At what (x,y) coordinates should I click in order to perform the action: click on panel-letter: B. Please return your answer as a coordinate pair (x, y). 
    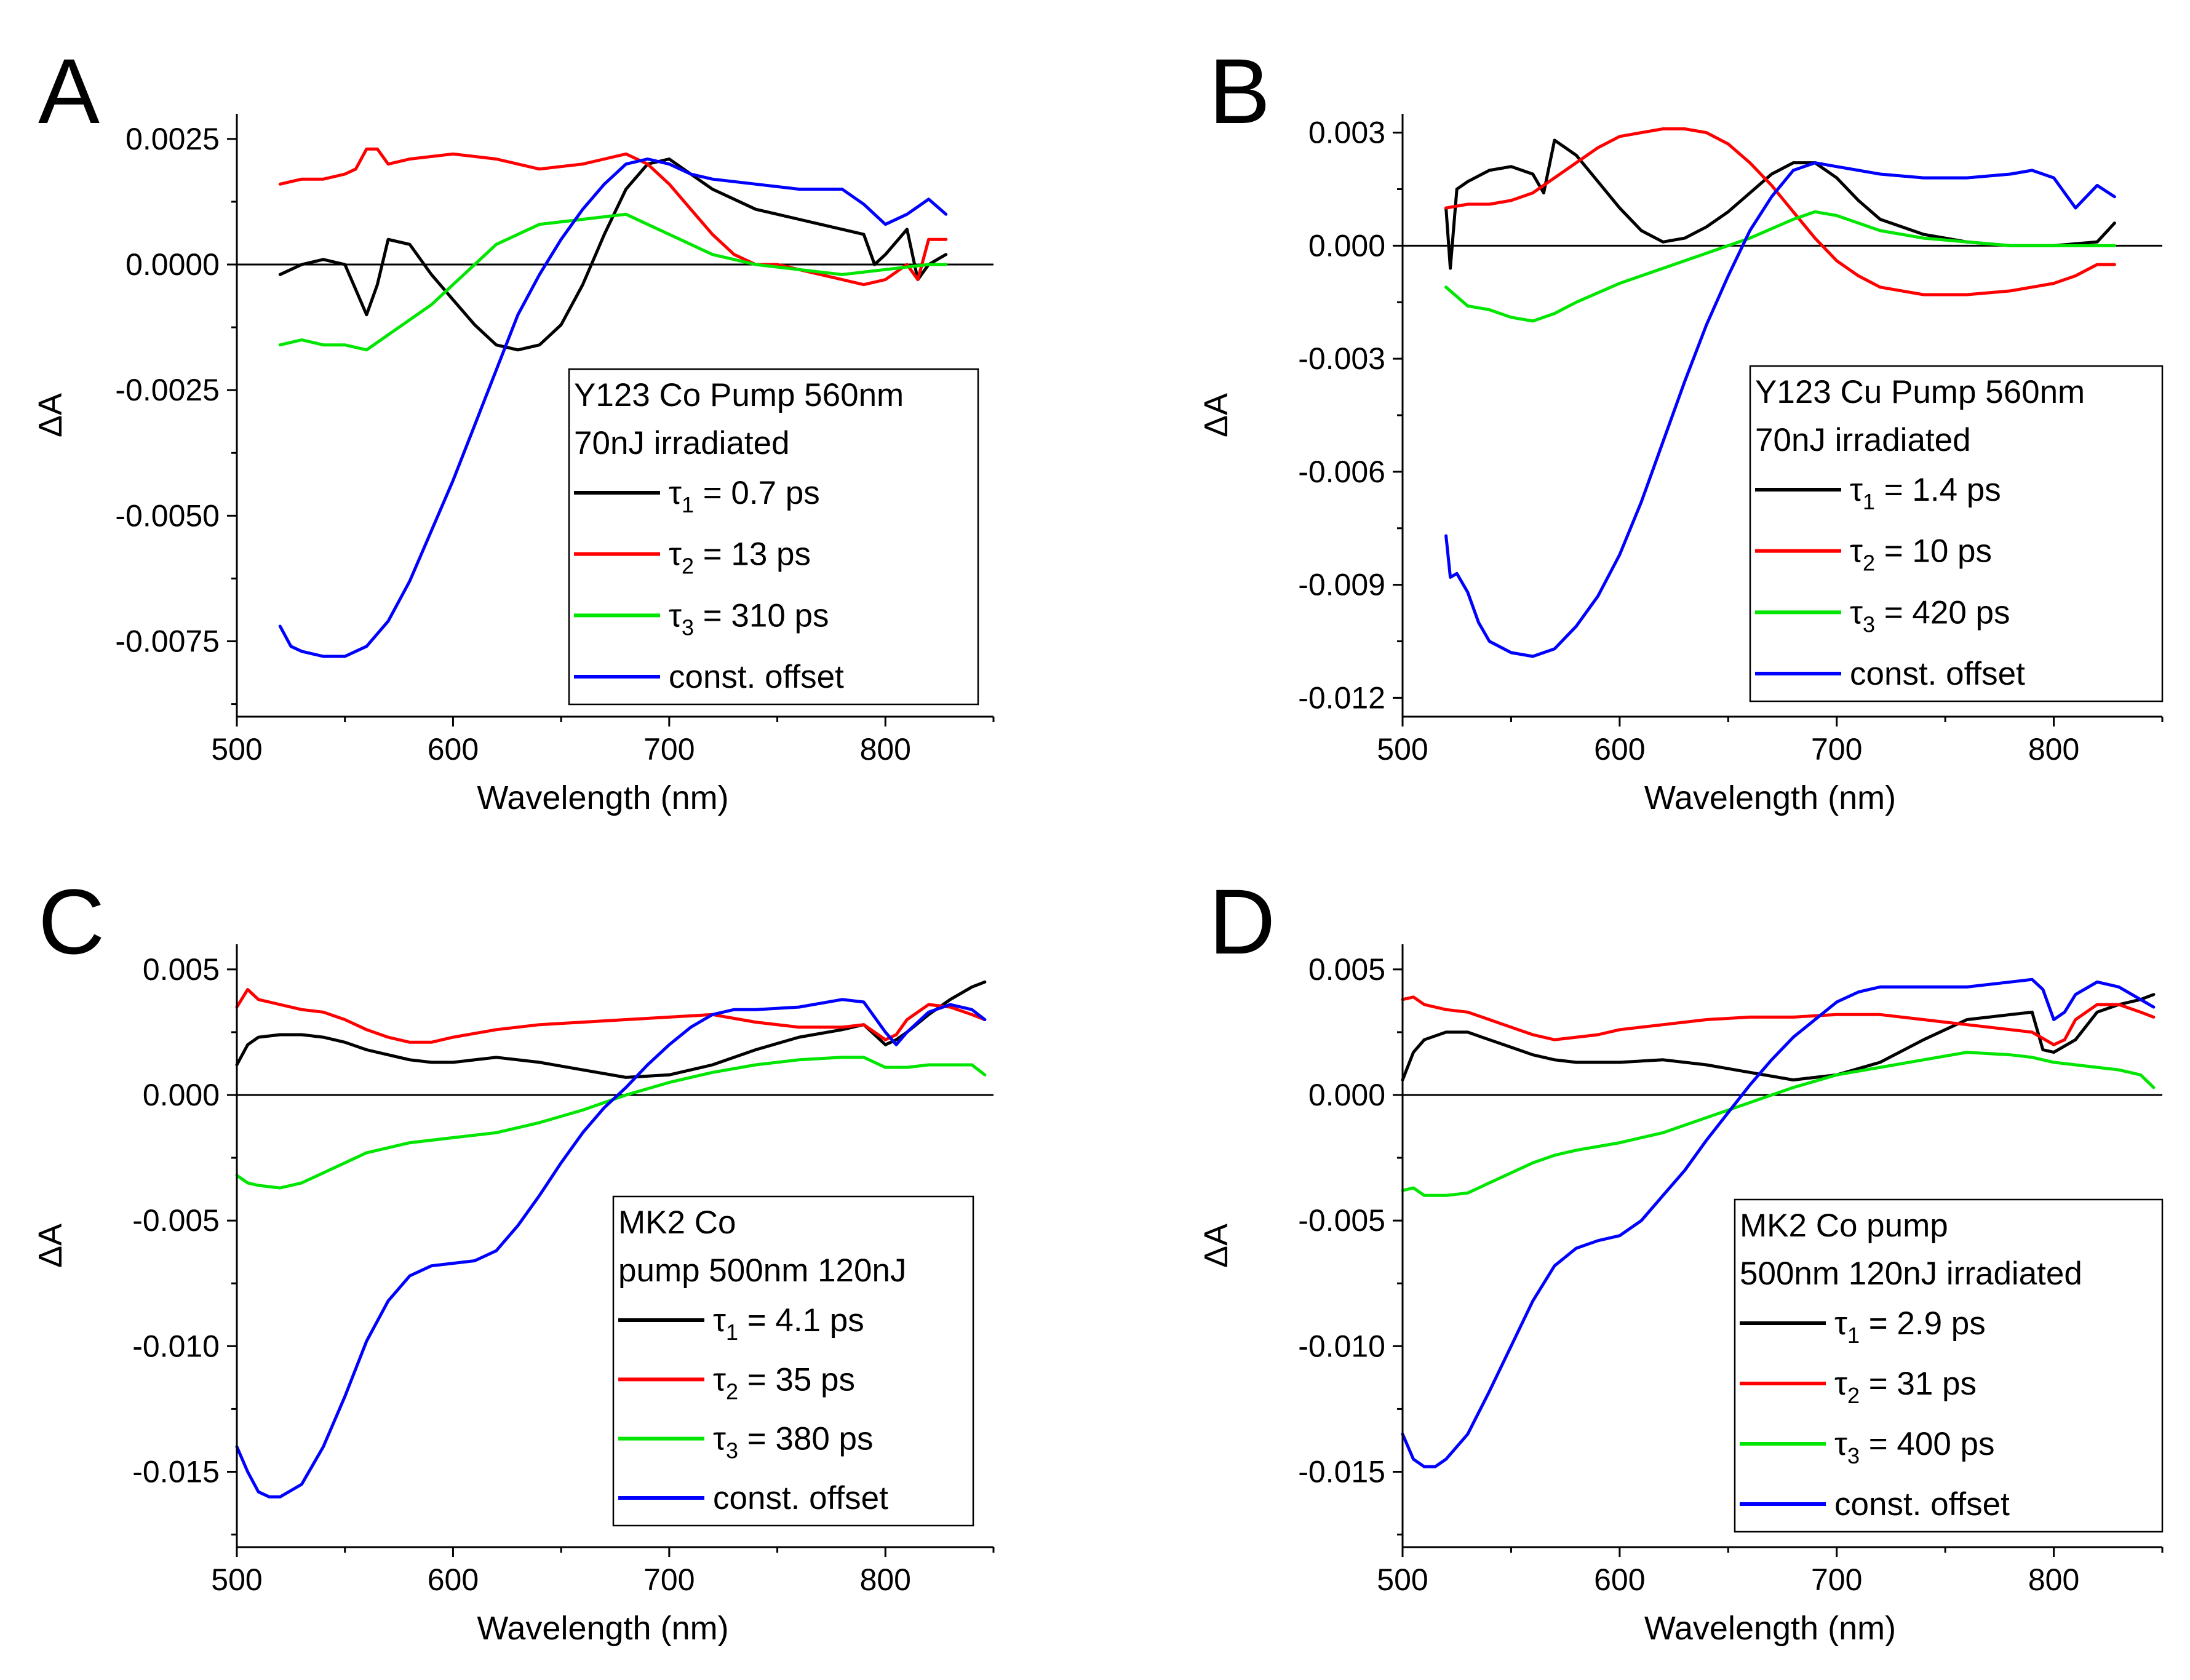
    Looking at the image, I should click on (1239, 91).